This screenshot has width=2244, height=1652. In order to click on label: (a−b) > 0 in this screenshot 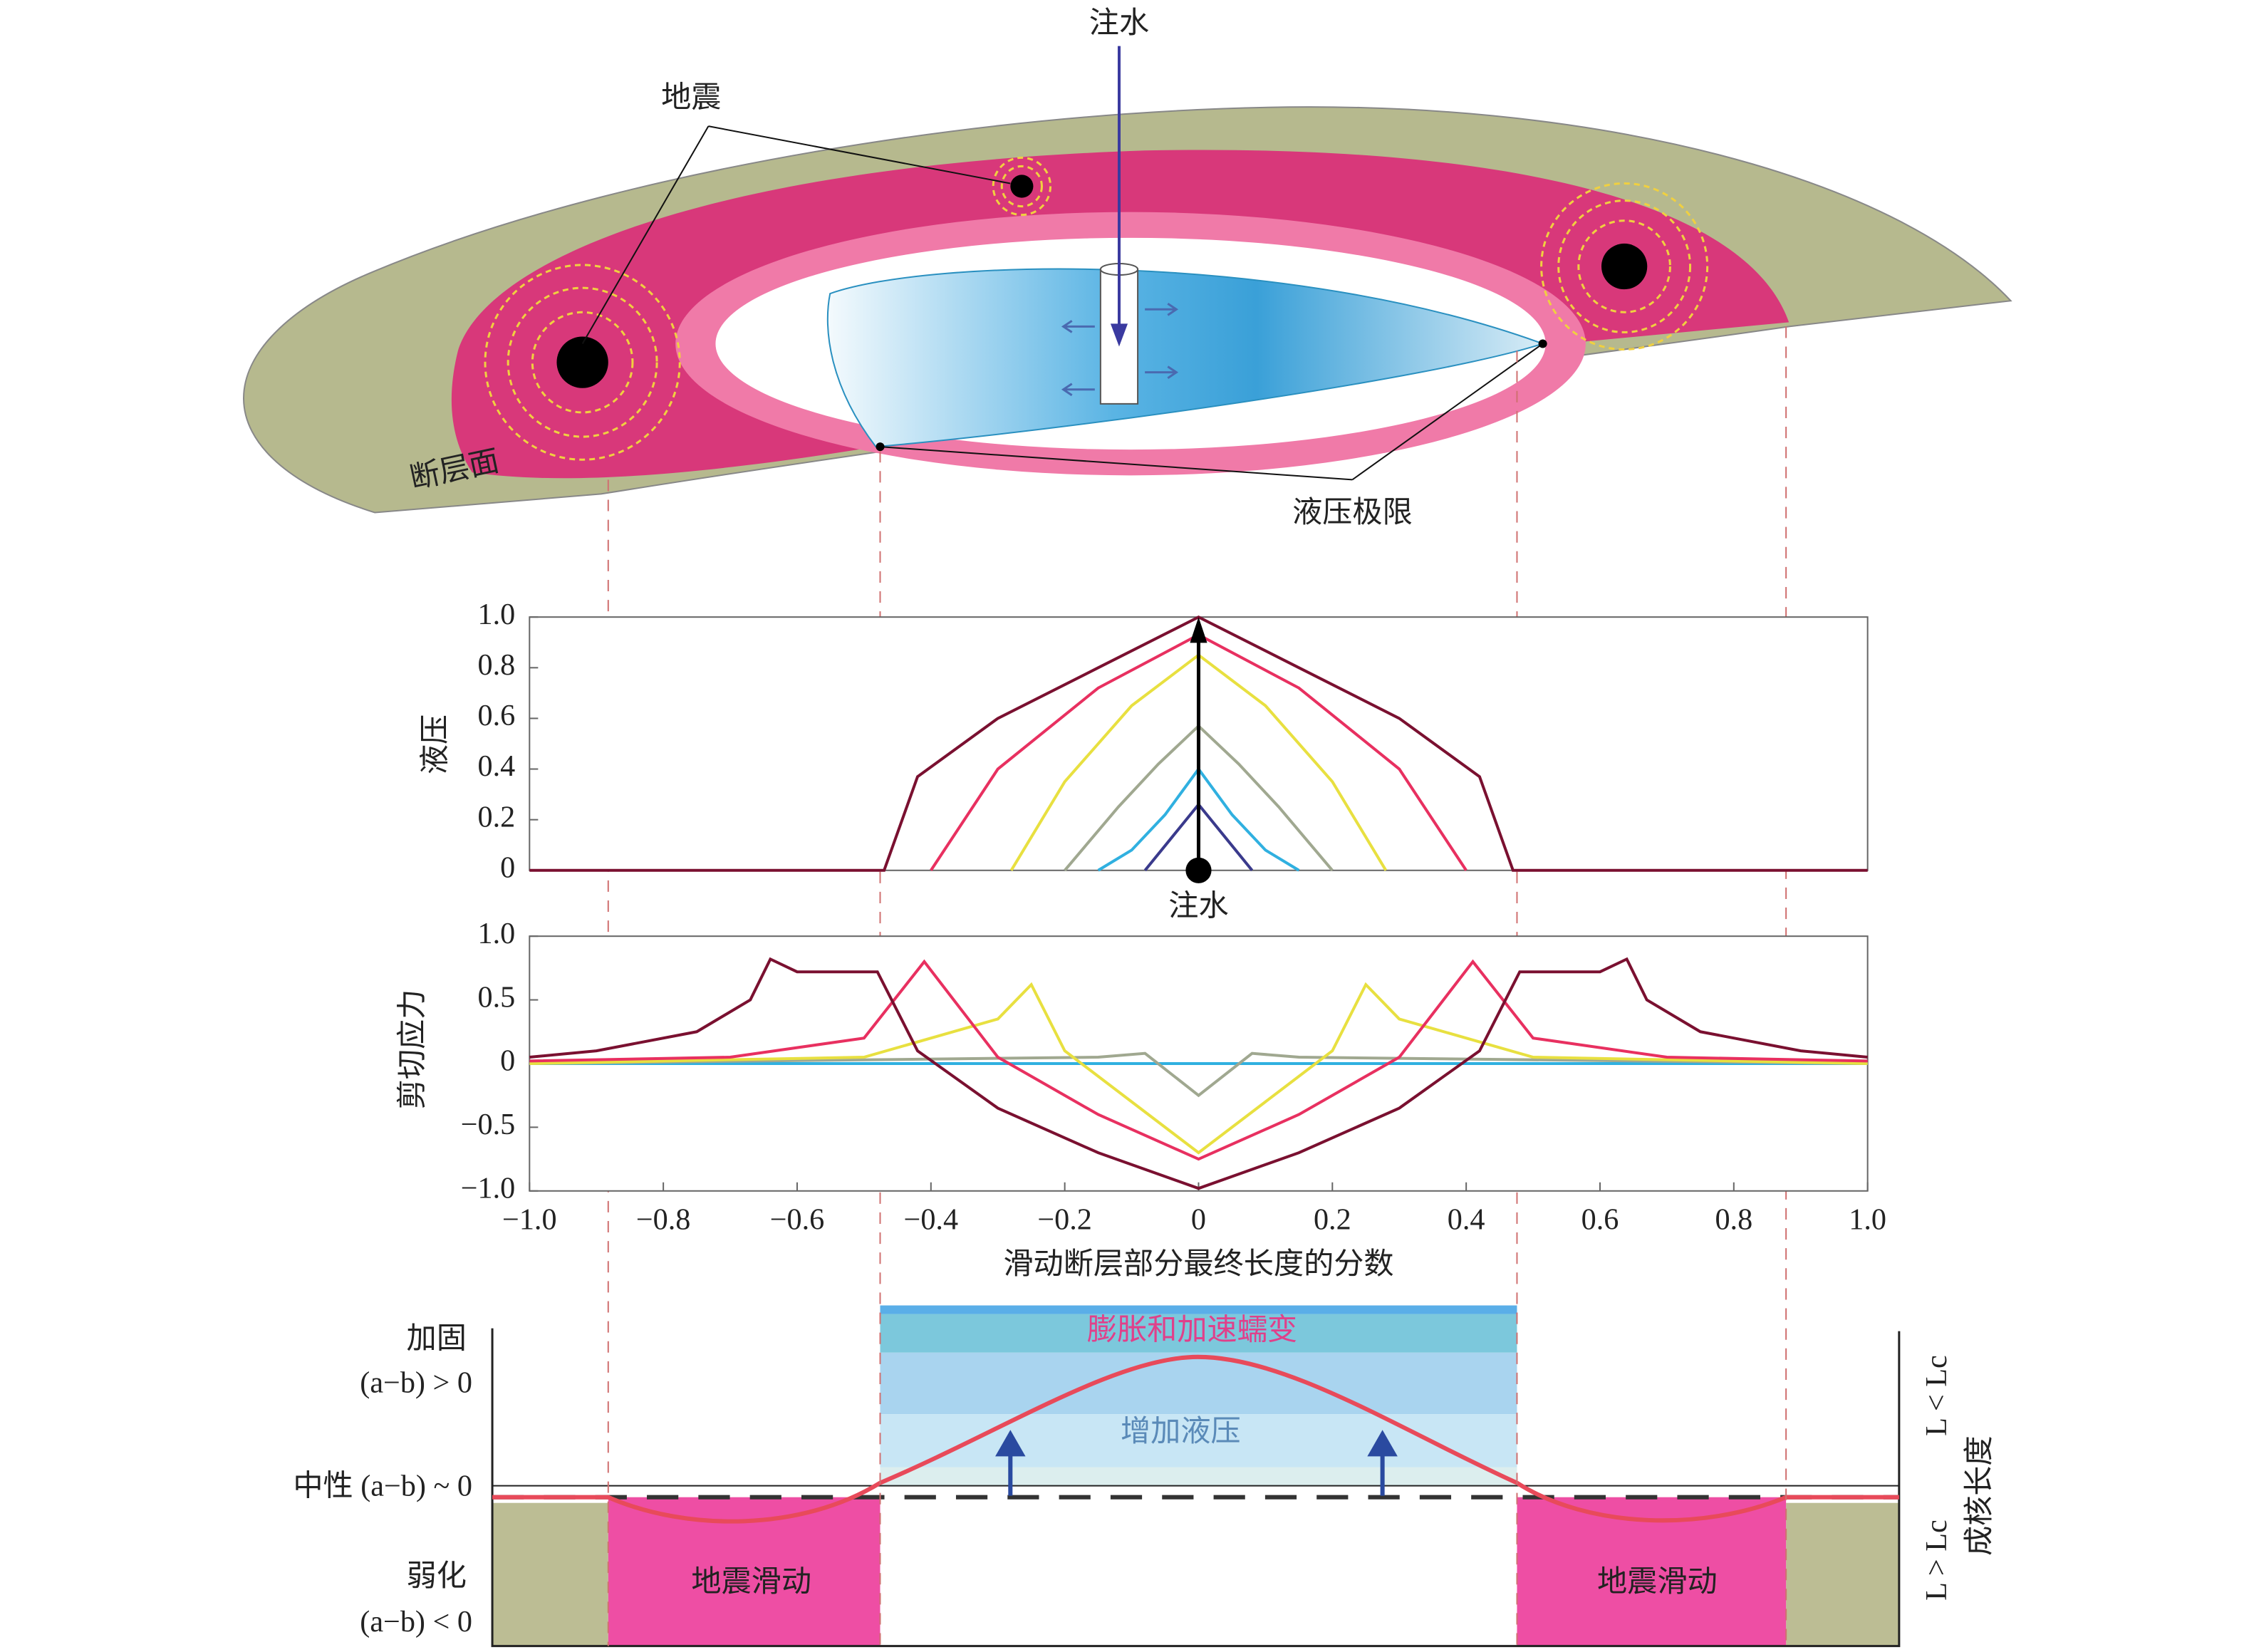, I will do `click(416, 1383)`.